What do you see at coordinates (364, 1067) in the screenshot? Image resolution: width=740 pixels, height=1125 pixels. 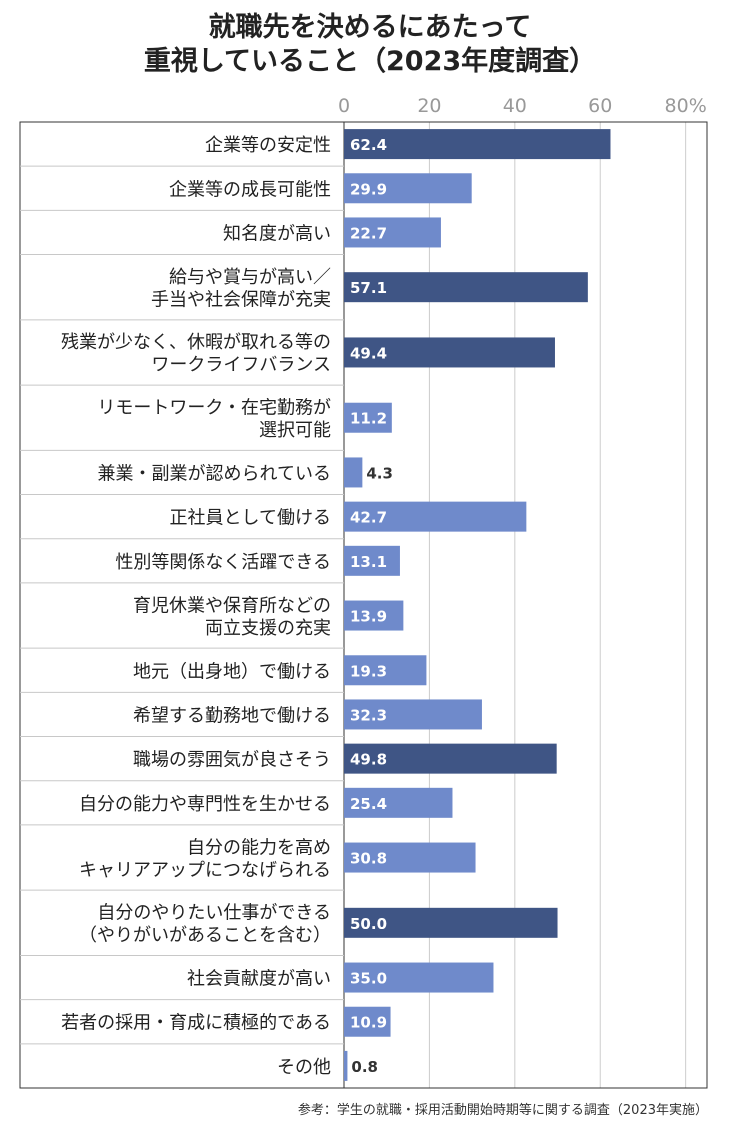 I see `value-label: 0.8` at bounding box center [364, 1067].